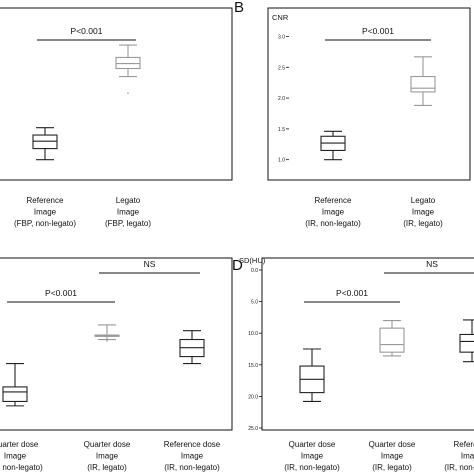 The image size is (474, 474). Describe the element at coordinates (281, 68) in the screenshot. I see `y-tick-label: 2.5` at that location.